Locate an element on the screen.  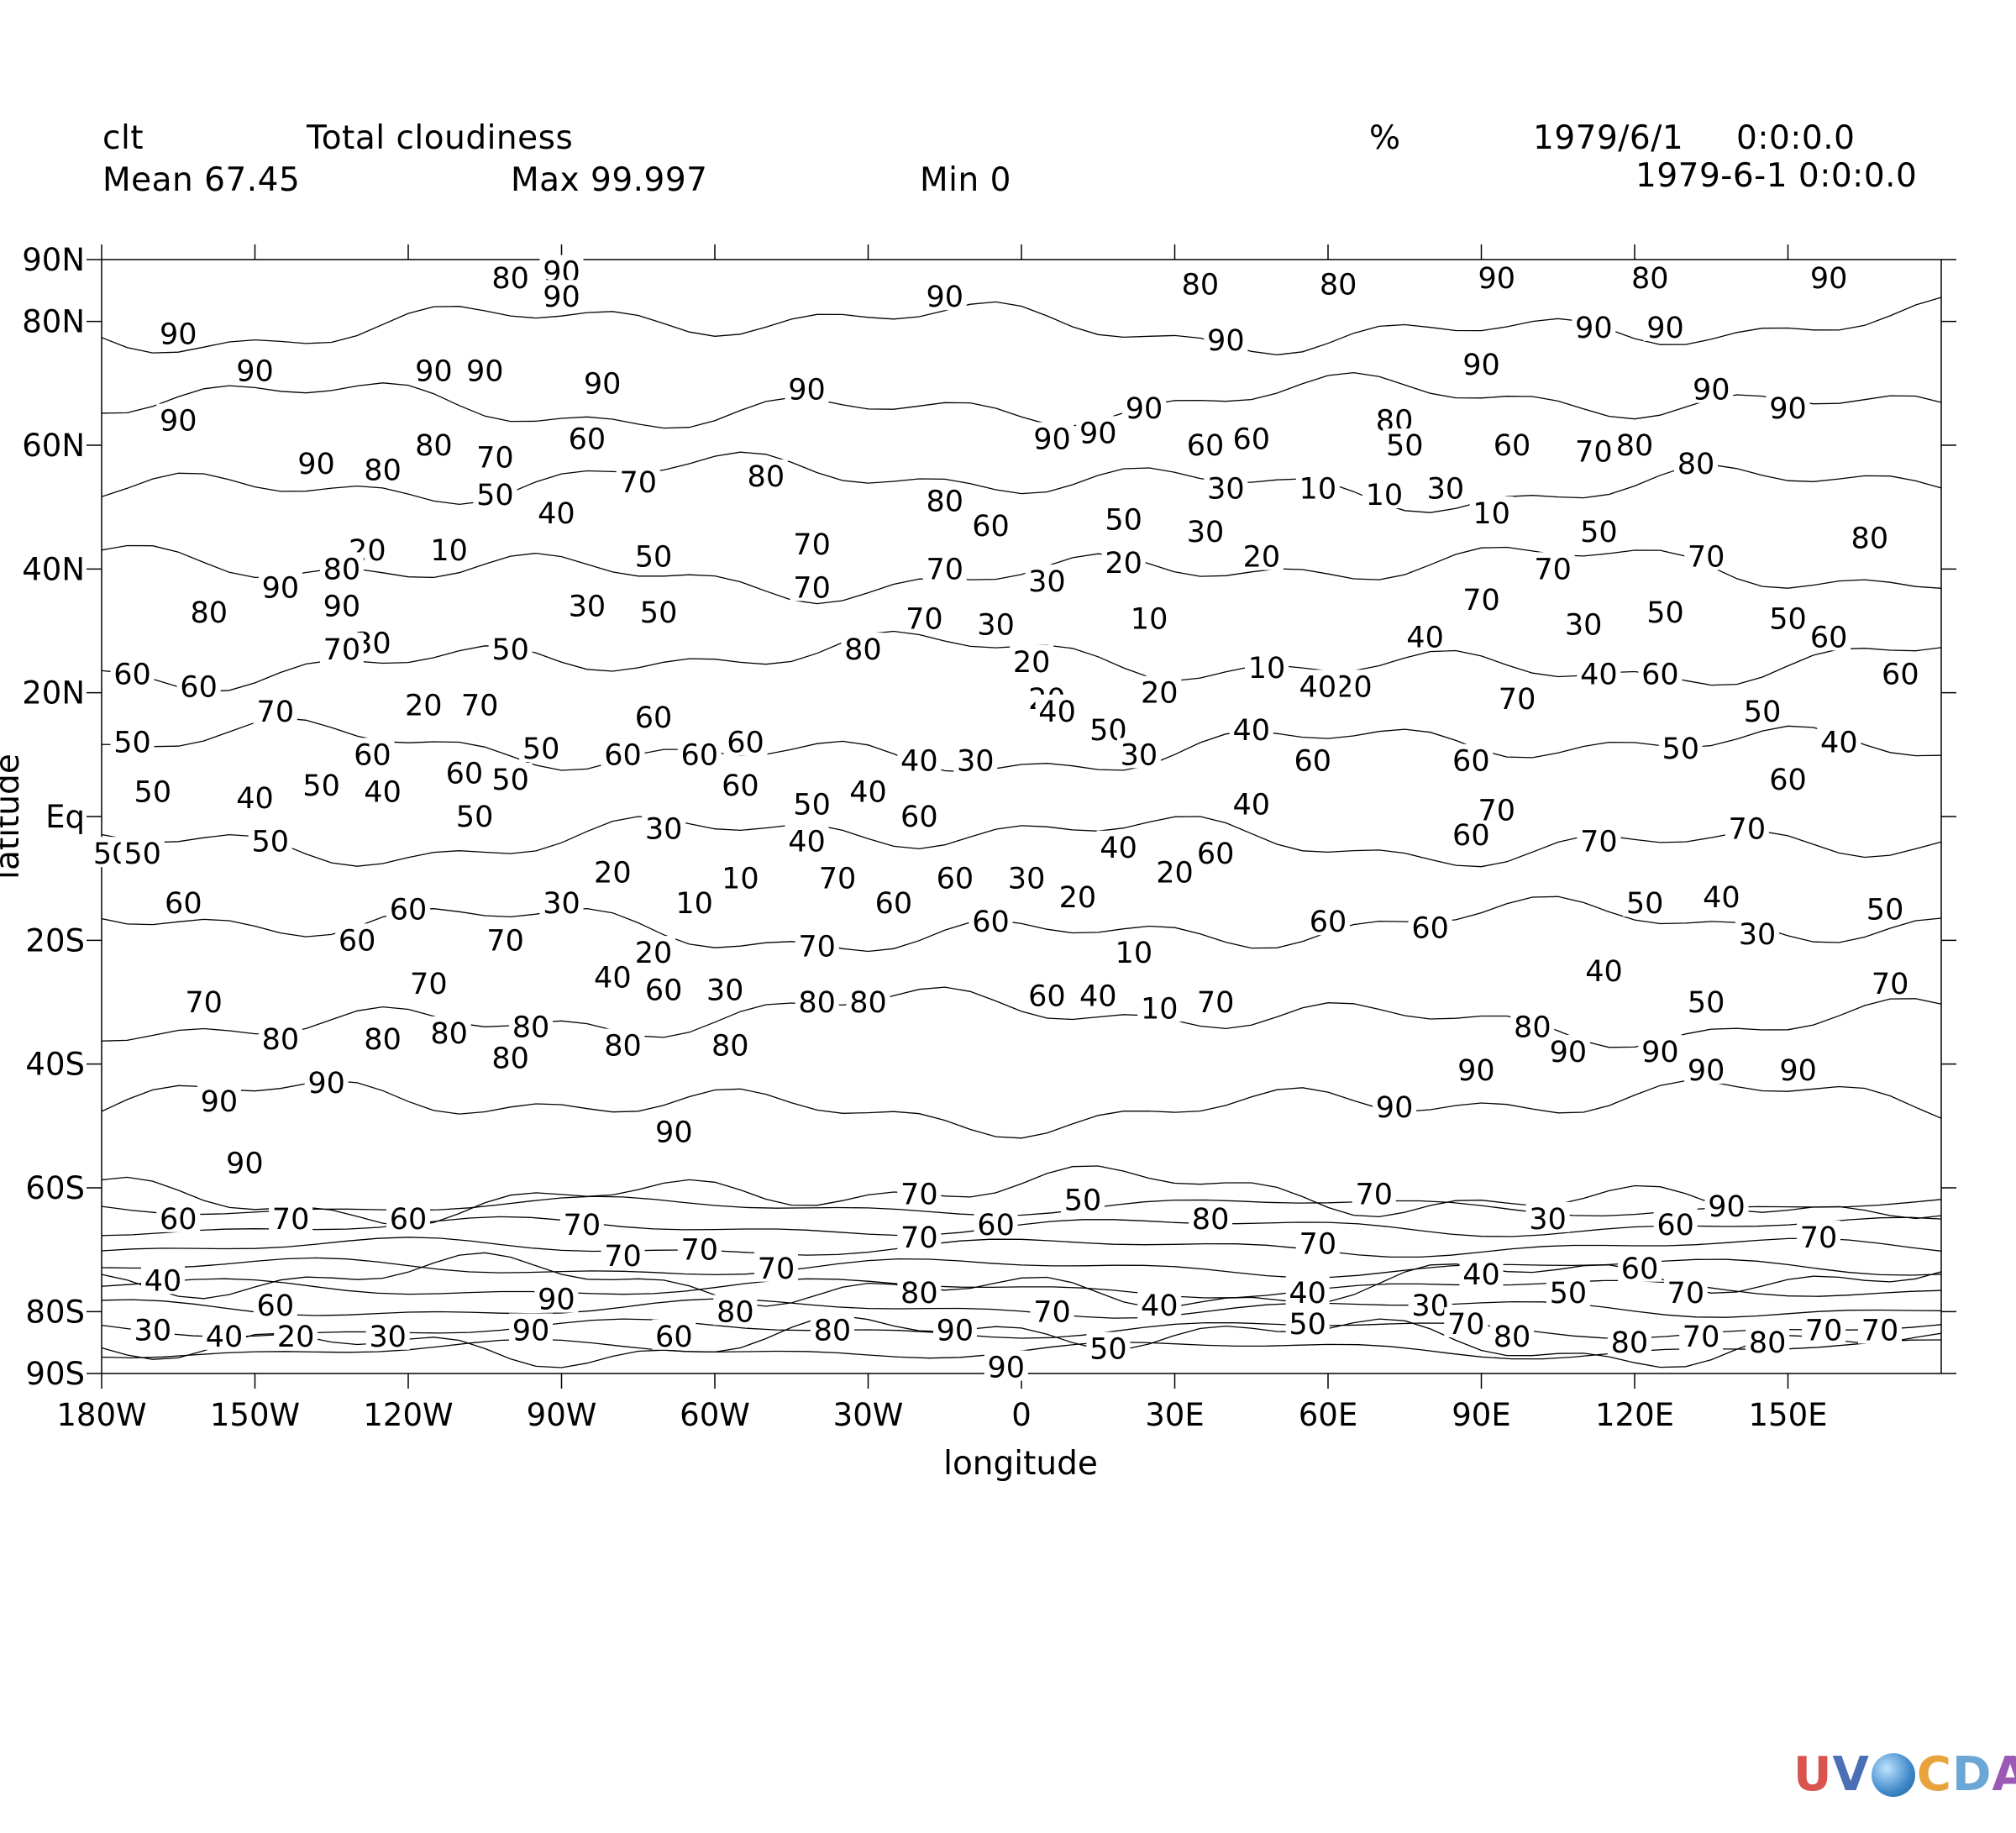
uvcdat-logo: UVCDAT is located at coordinates (1904, 1774).